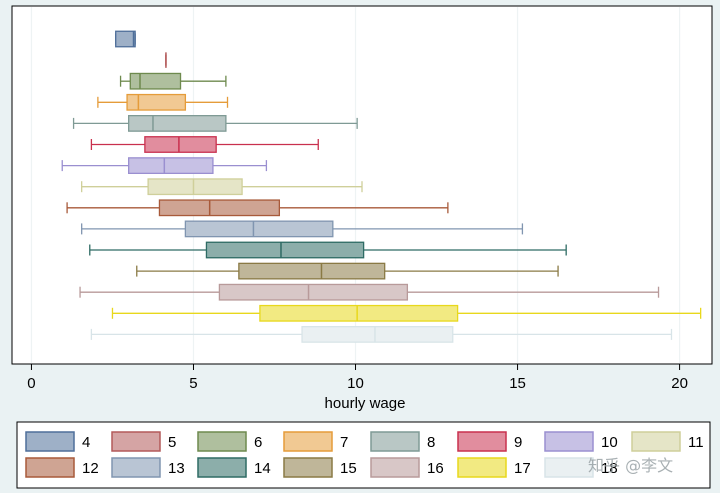 The image size is (720, 493). I want to click on legend-item-4: 4, so click(57, 441).